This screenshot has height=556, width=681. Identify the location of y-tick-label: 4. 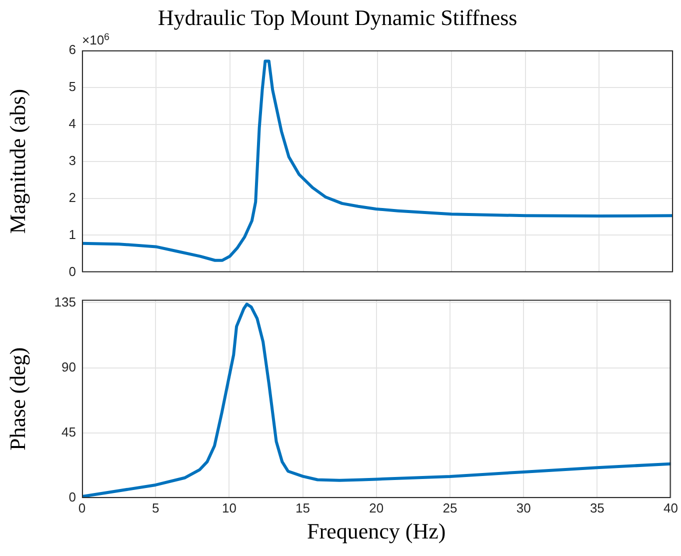
(72, 123).